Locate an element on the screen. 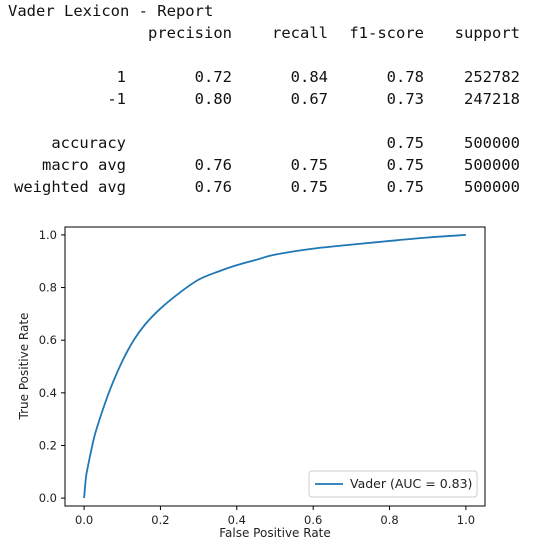 This screenshot has height=550, width=533. x-axis-label: False Positive Rate is located at coordinates (275, 533).